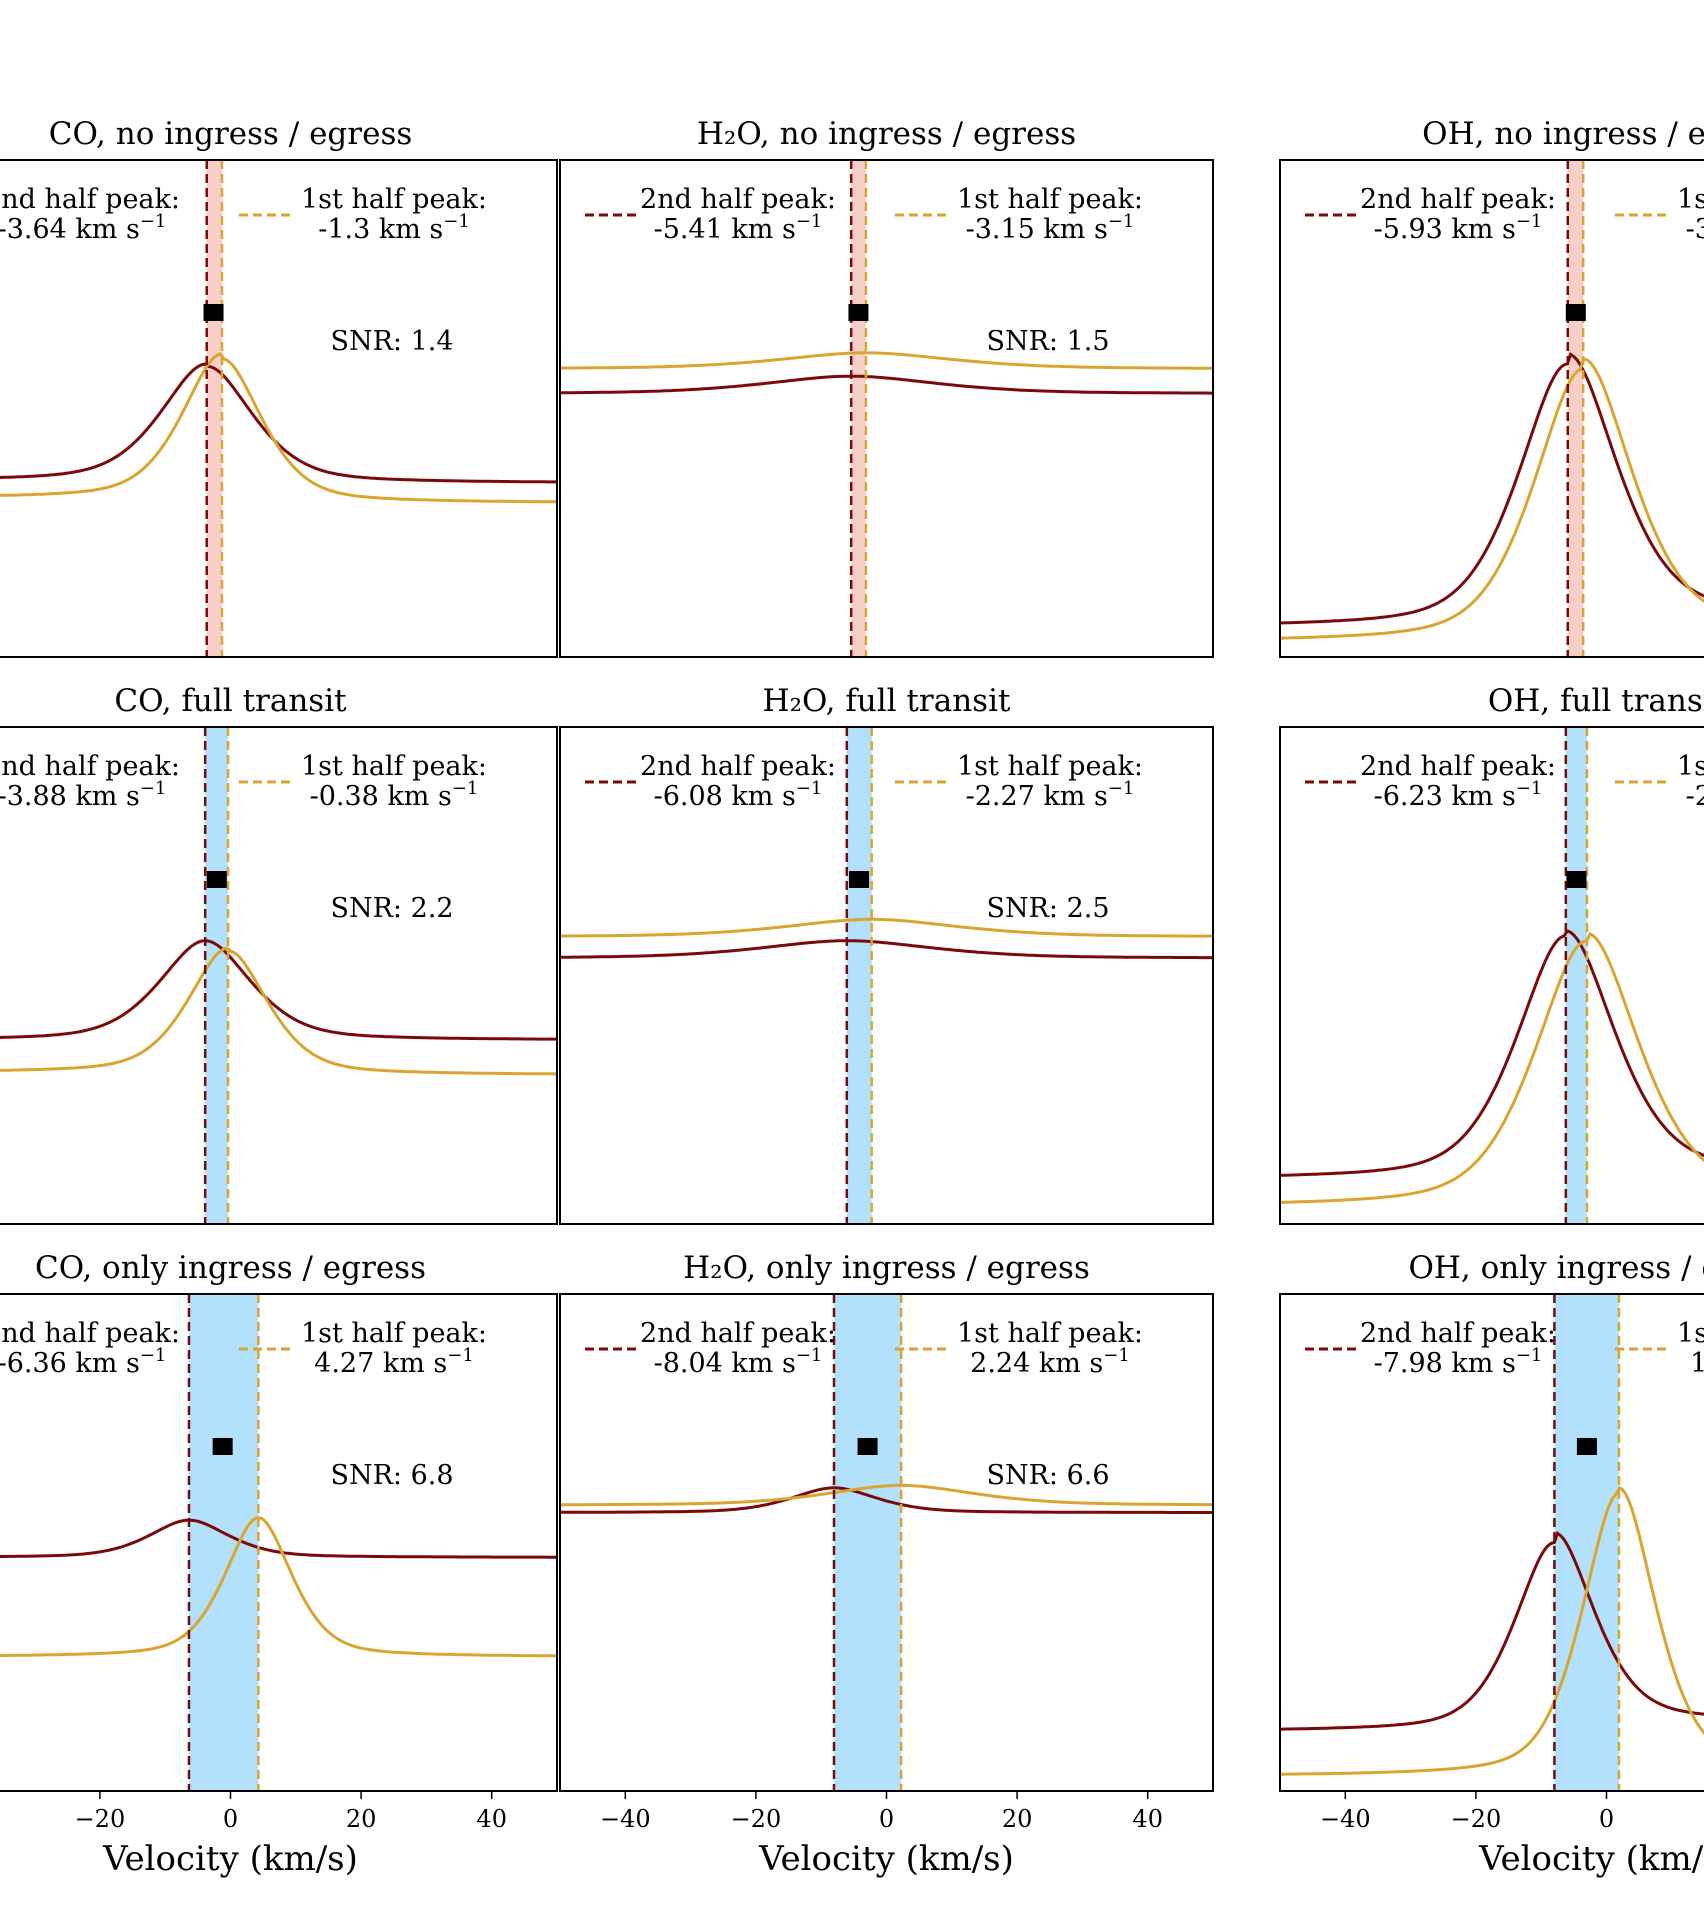  Describe the element at coordinates (887, 701) in the screenshot. I see `panel-title: H₂O, full transit` at that location.